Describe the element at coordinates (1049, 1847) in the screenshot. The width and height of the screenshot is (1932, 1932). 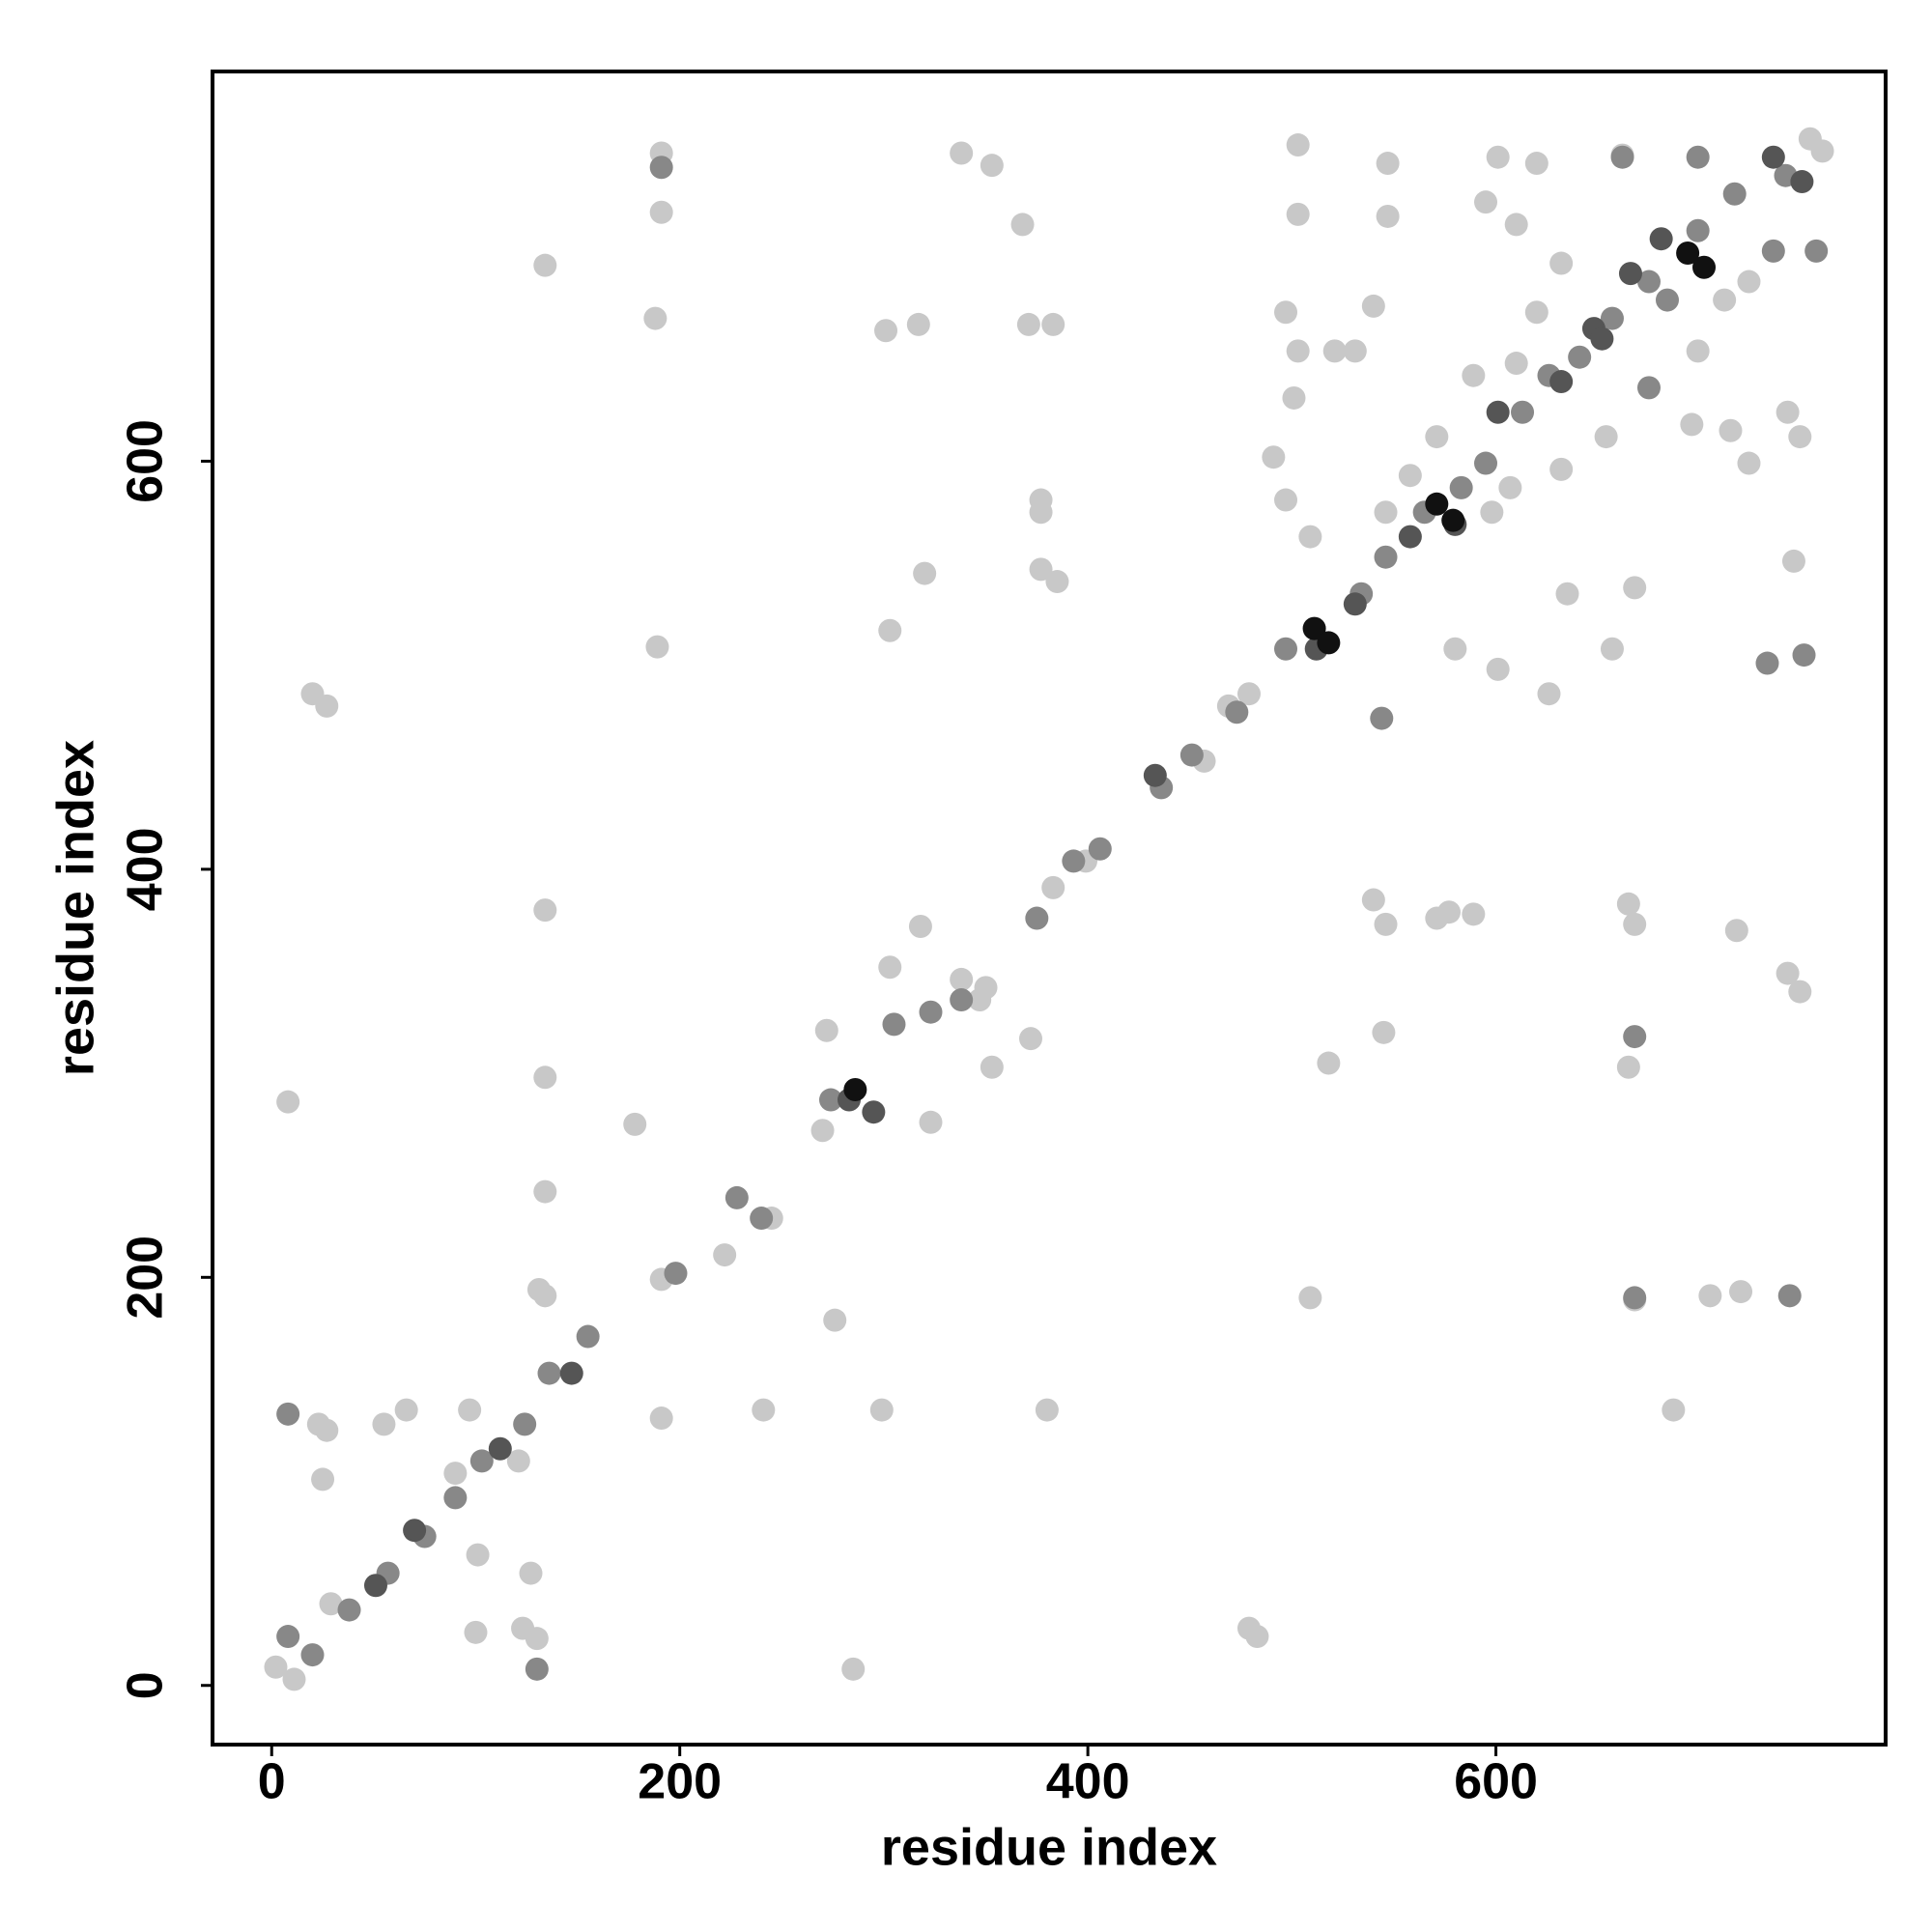
I see `x-axis-label: residue index` at that location.